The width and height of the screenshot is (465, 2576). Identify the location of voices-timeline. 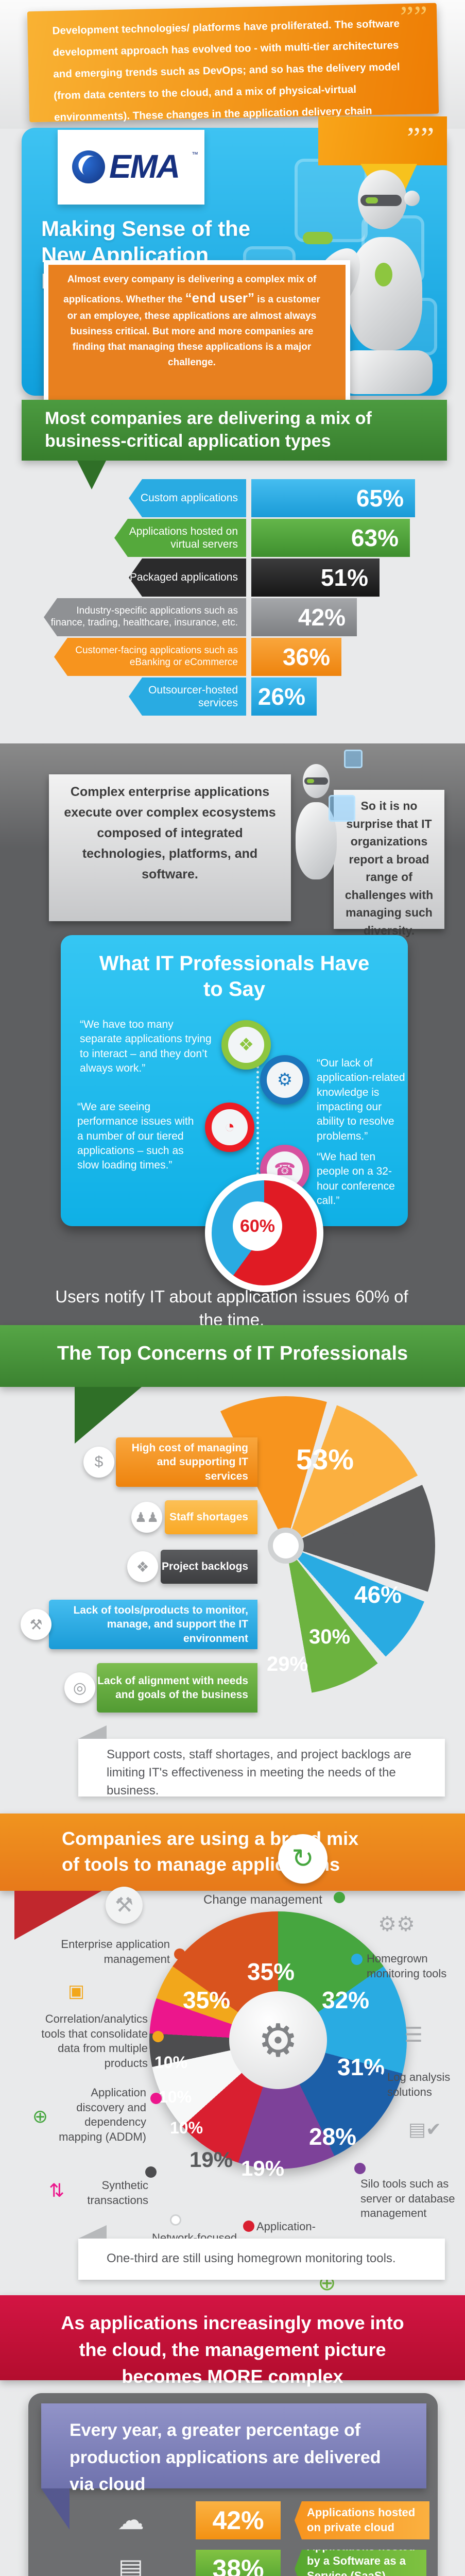
(257, 1115).